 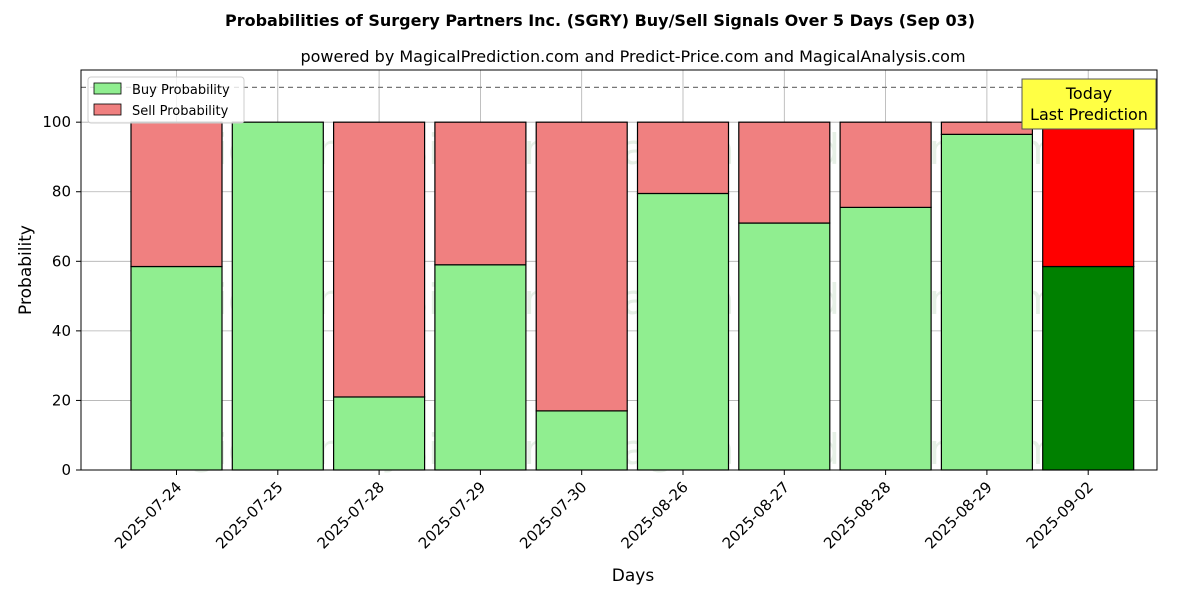 I want to click on x-tick-label-8: 2025-08-29, so click(x=958, y=515).